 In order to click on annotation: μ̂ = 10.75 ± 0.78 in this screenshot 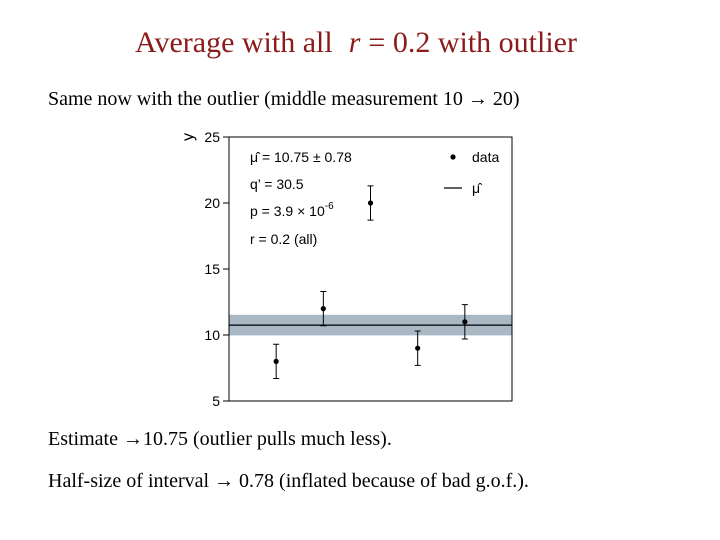, I will do `click(301, 157)`.